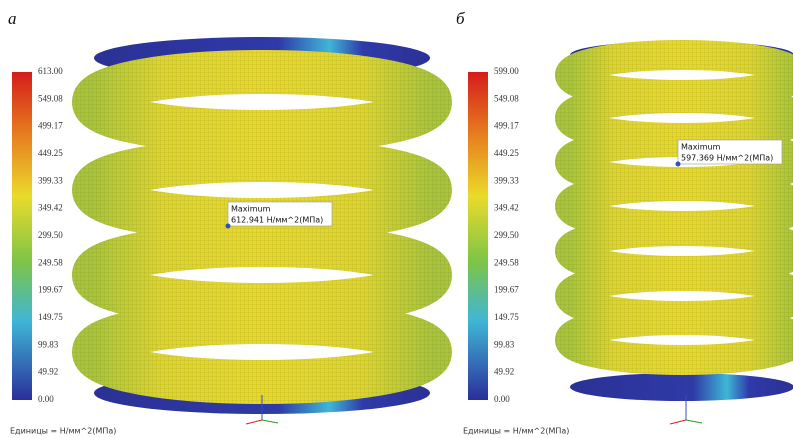  What do you see at coordinates (681, 387) in the screenshot?
I see `end-plate` at bounding box center [681, 387].